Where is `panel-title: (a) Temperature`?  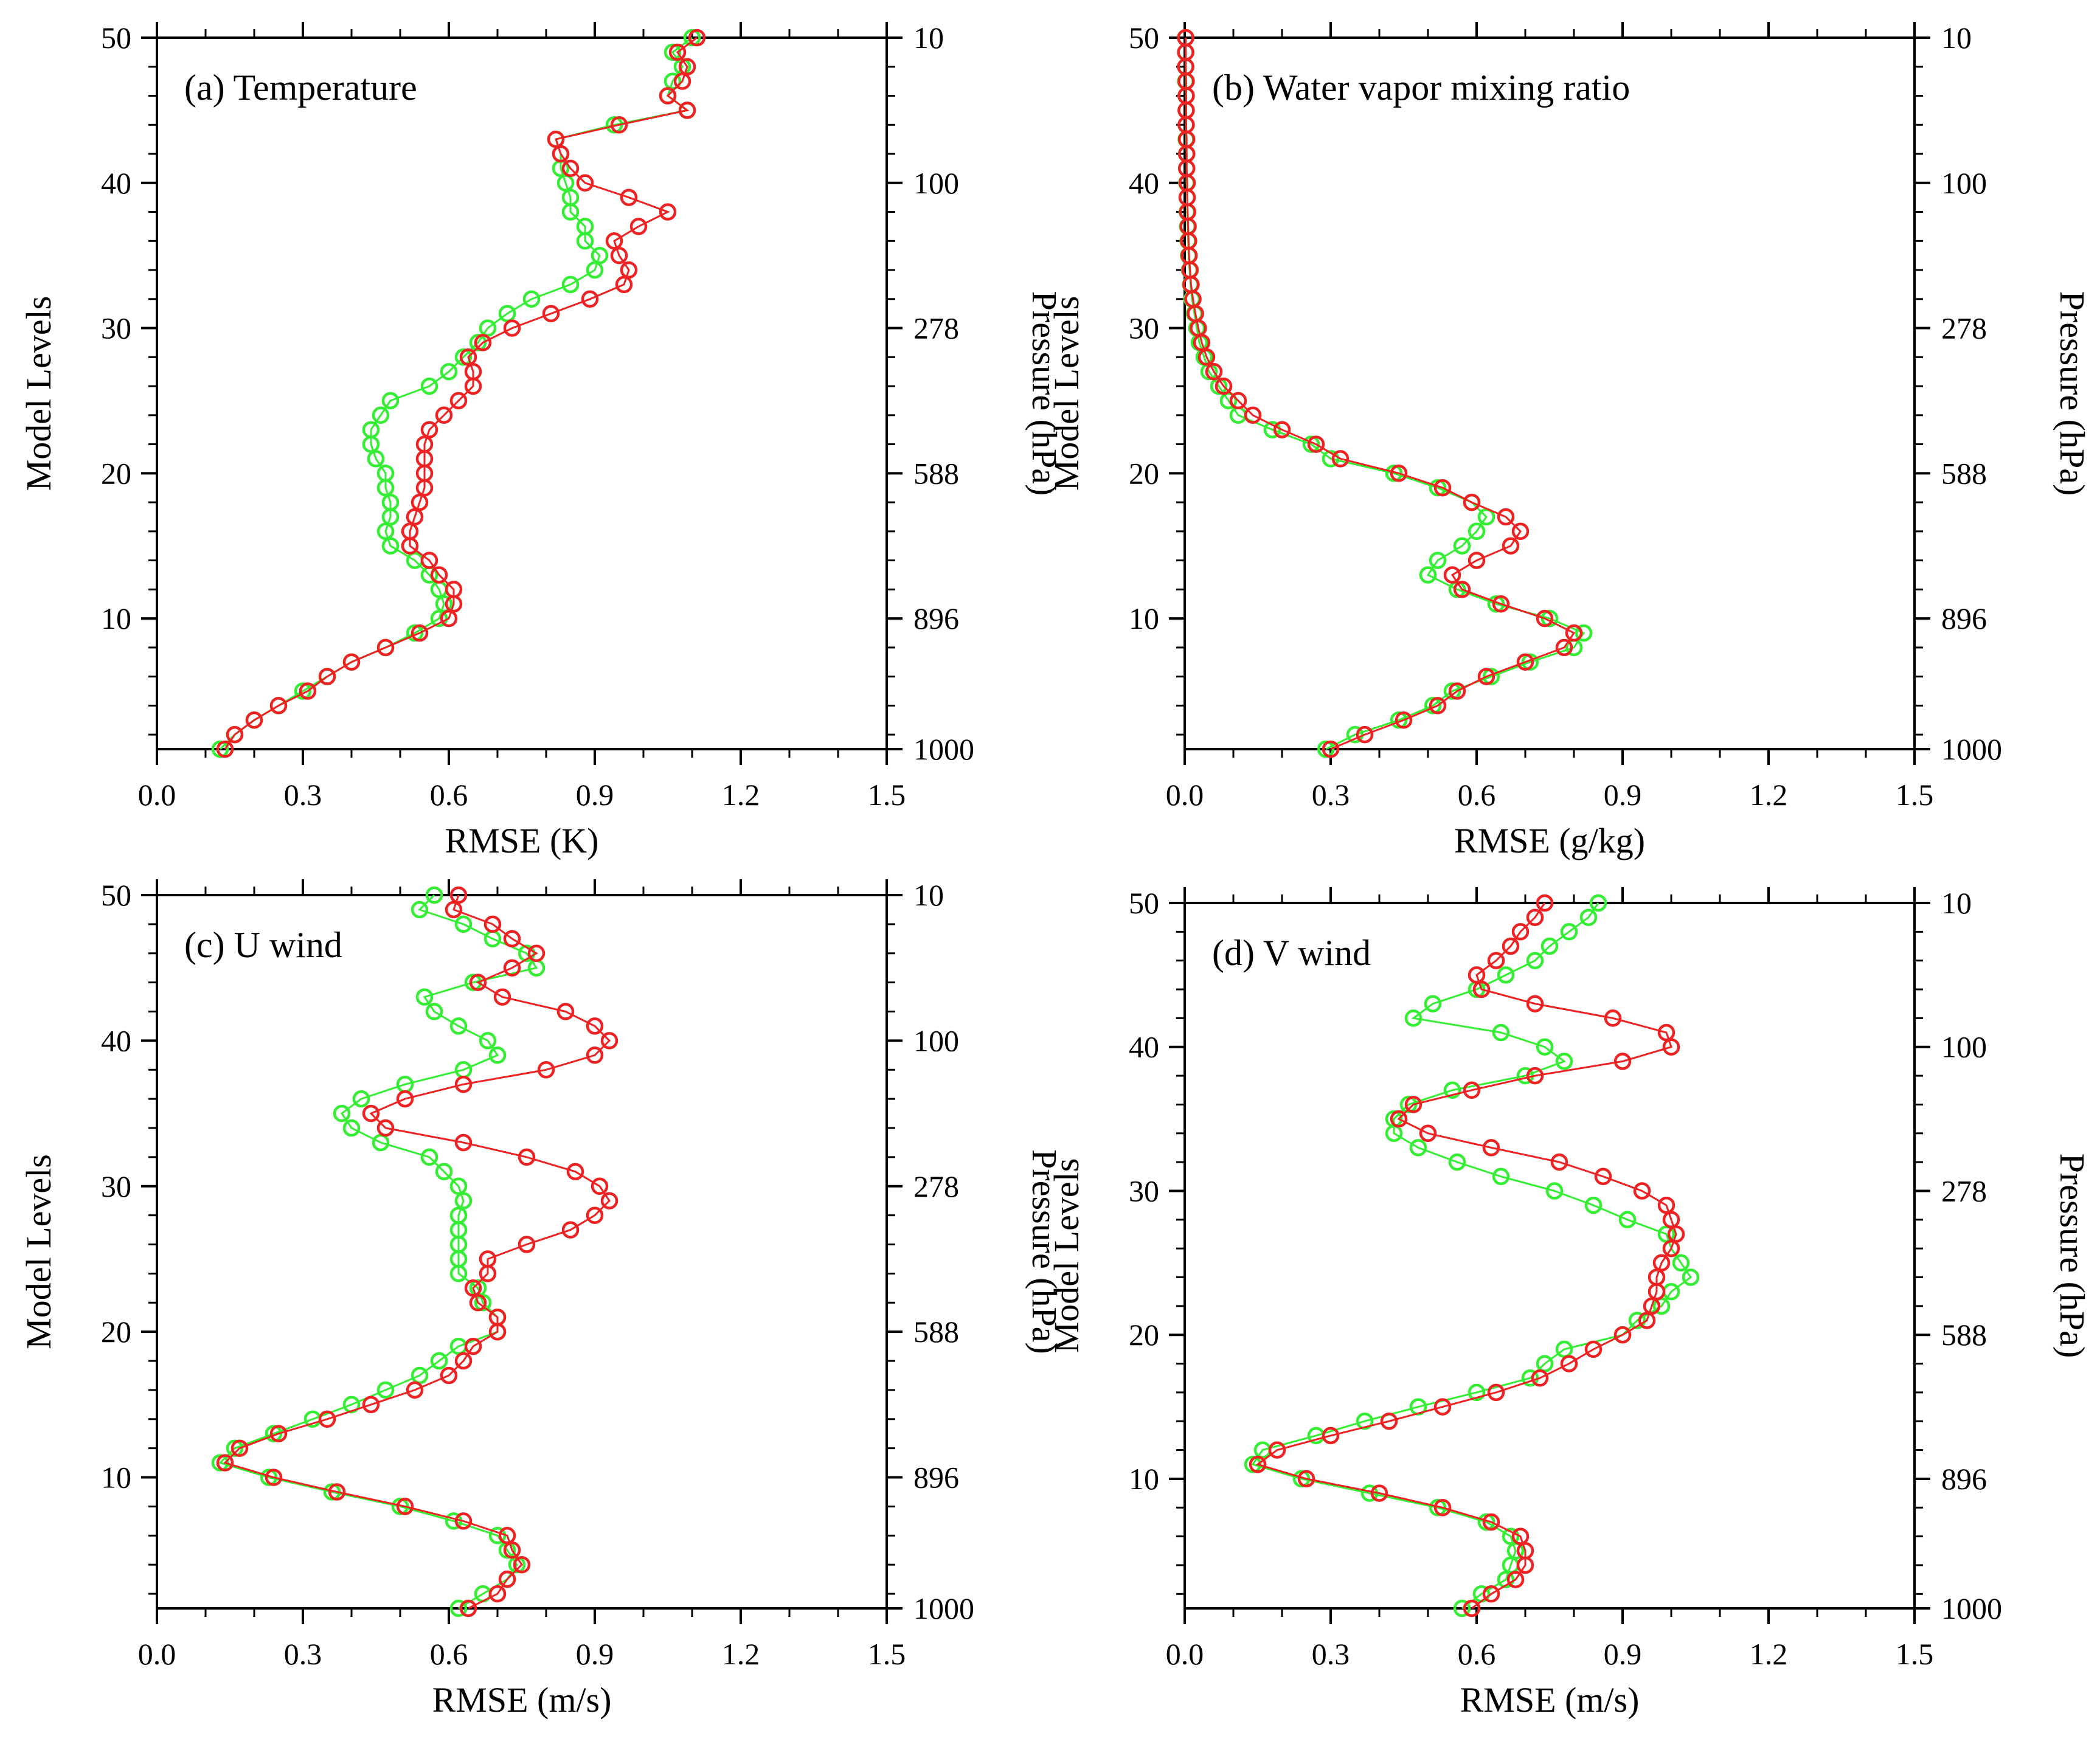
panel-title: (a) Temperature is located at coordinates (300, 87).